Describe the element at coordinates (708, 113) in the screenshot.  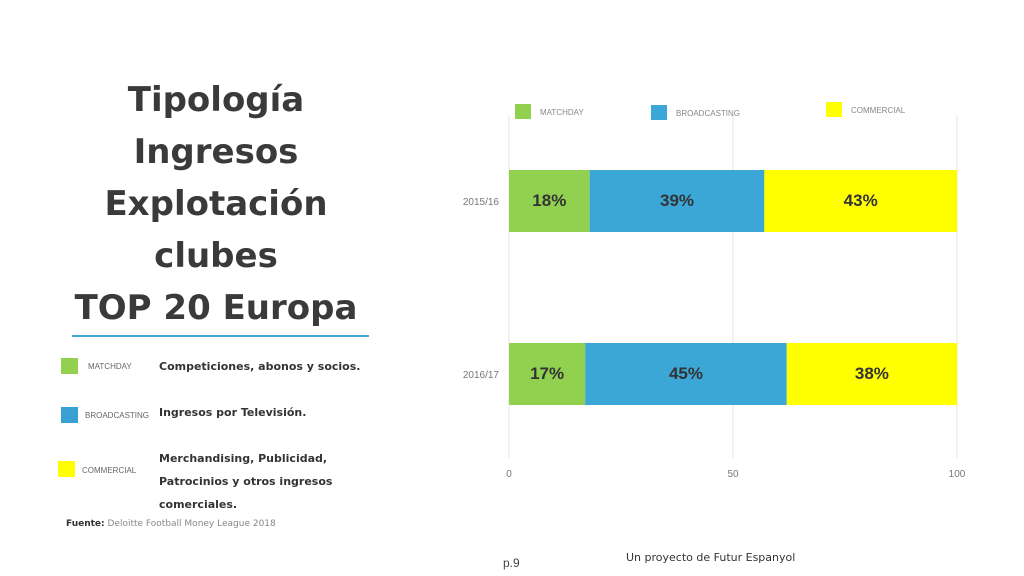
I see `chart-legend-label-broadcasting: BROADCASTING` at that location.